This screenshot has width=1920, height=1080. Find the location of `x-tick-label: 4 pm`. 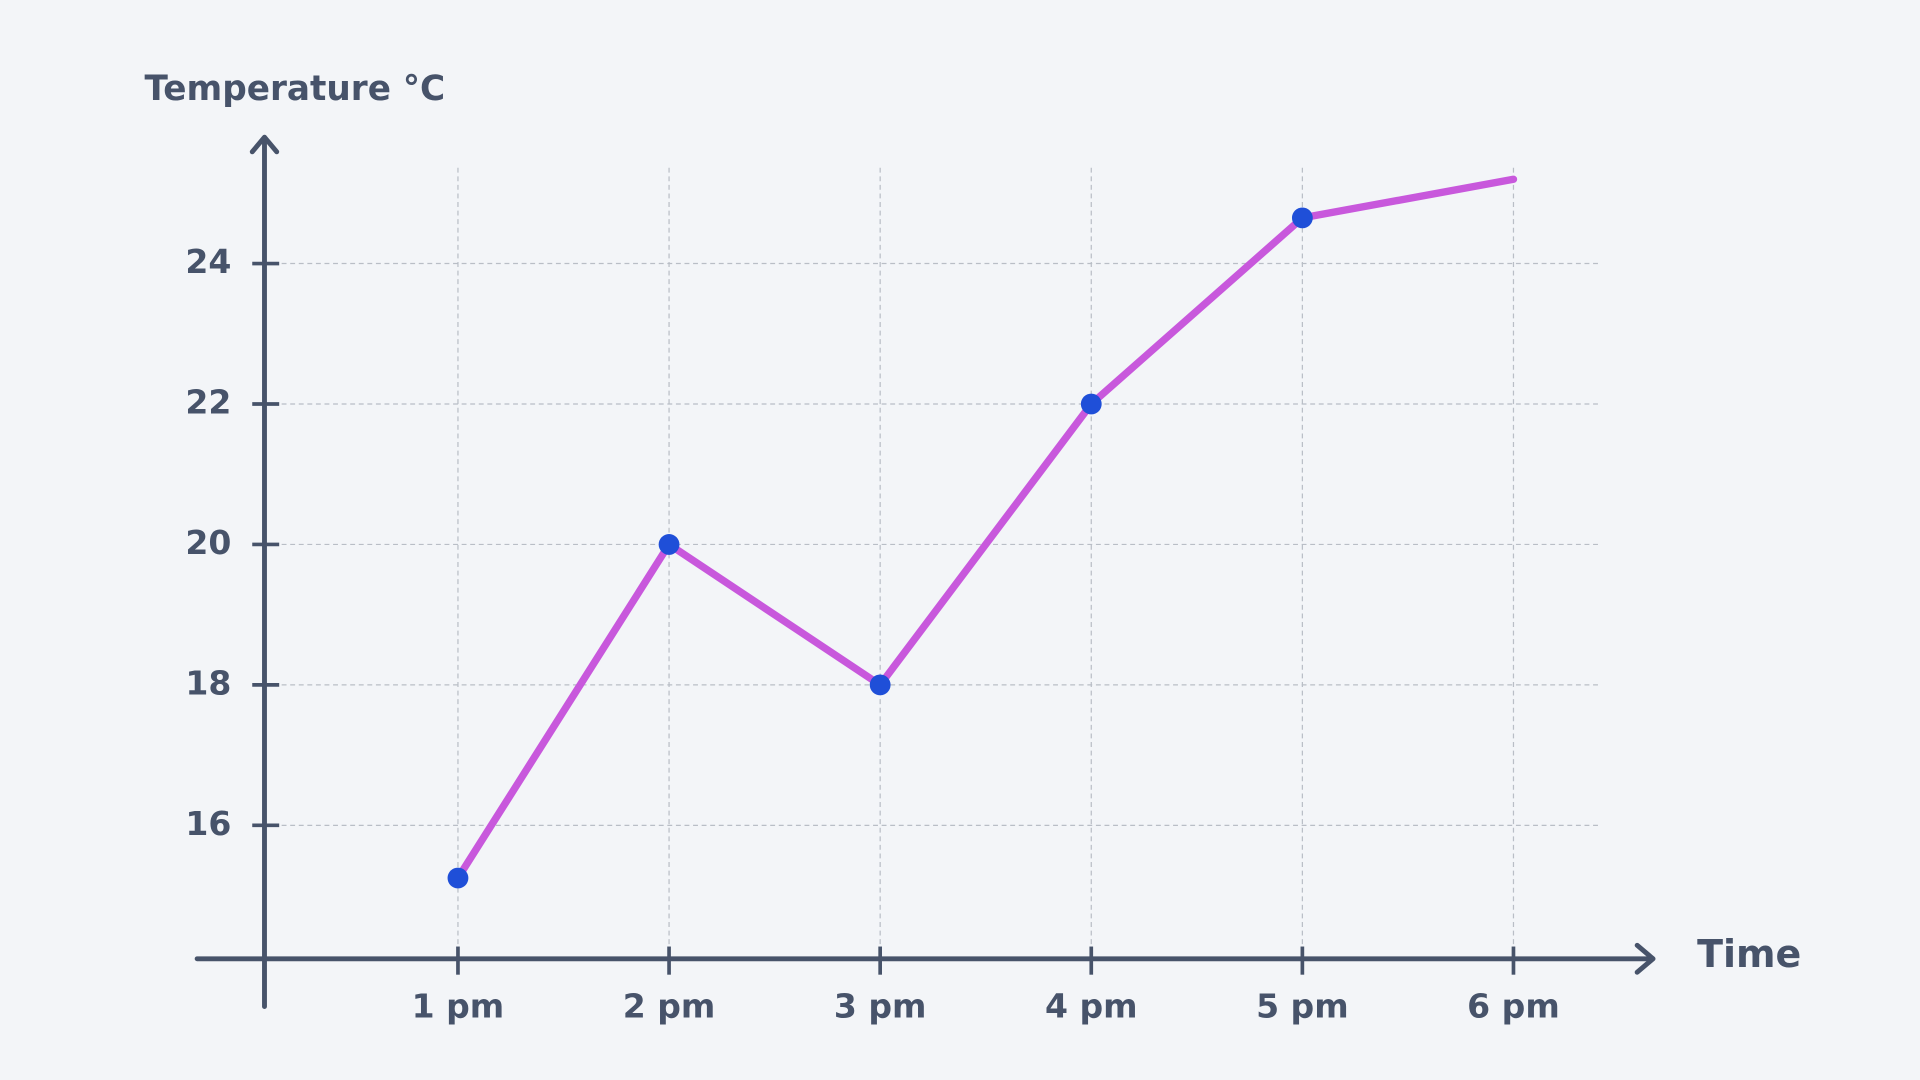

x-tick-label: 4 pm is located at coordinates (1091, 1005).